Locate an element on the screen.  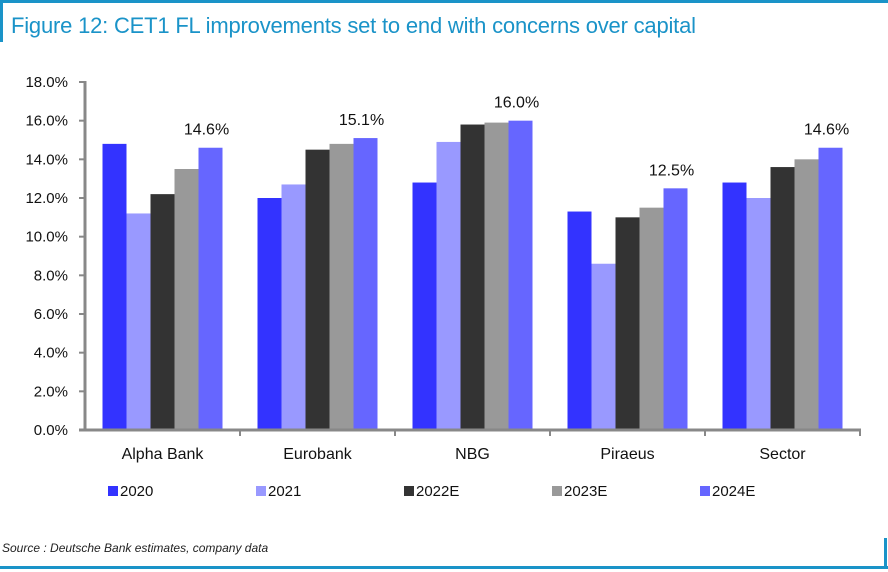
bar-eurobank-2021 is located at coordinates (293, 307).